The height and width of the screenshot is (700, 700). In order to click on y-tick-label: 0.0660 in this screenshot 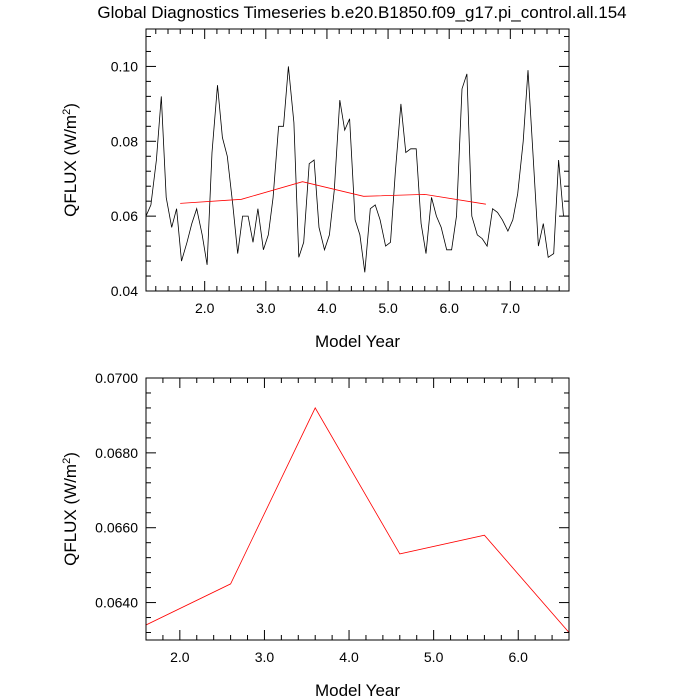, I will do `click(116, 528)`.